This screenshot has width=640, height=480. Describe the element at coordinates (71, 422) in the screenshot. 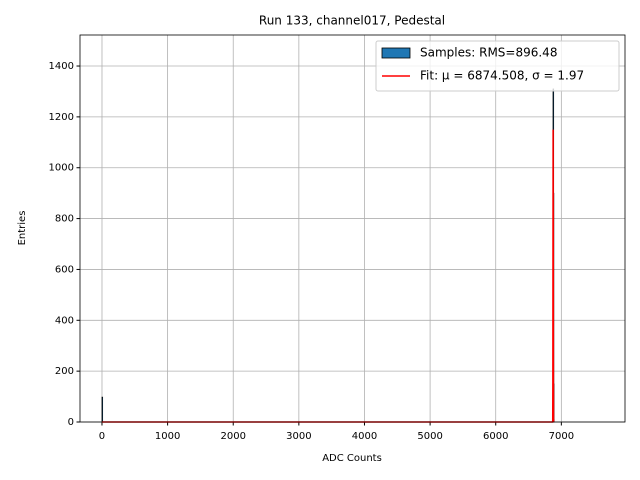

I see `y-tick-label: 0` at that location.